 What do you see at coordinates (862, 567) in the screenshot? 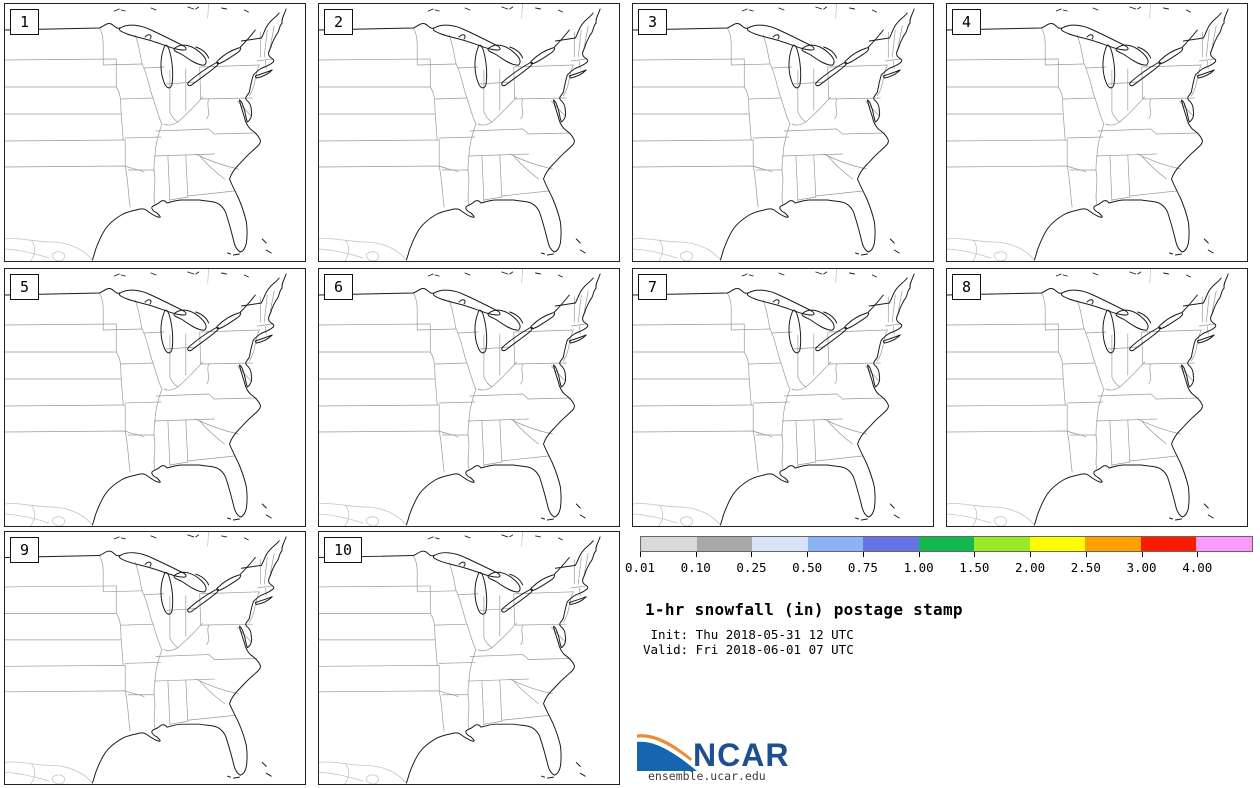
I see `colorbar-label-0.75: 0.75` at bounding box center [862, 567].